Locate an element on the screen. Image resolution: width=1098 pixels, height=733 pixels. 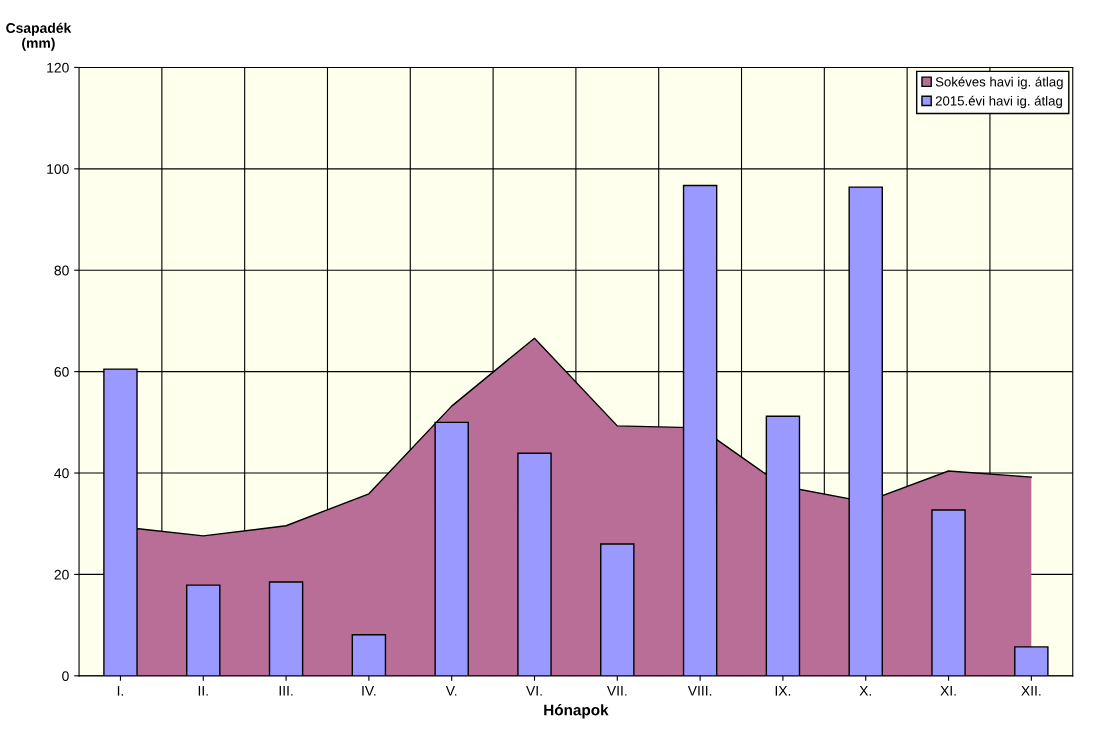
x-tick-label: X. is located at coordinates (865, 691).